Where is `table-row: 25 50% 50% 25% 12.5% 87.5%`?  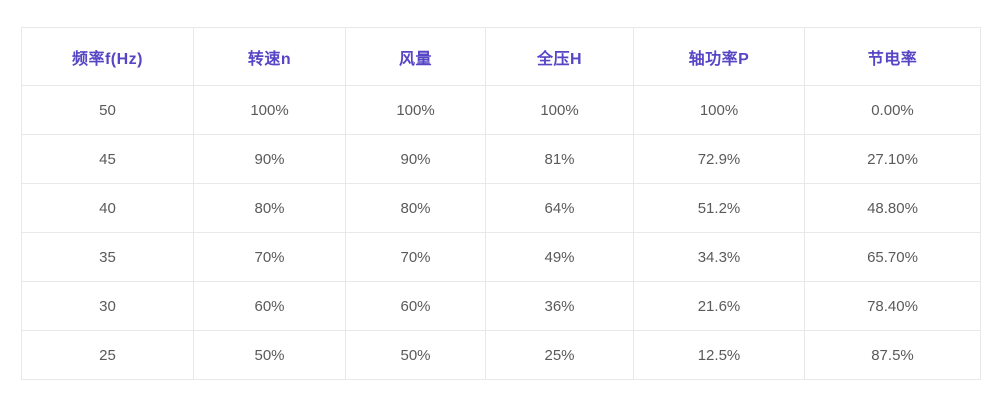 table-row: 25 50% 50% 25% 12.5% 87.5% is located at coordinates (501, 355).